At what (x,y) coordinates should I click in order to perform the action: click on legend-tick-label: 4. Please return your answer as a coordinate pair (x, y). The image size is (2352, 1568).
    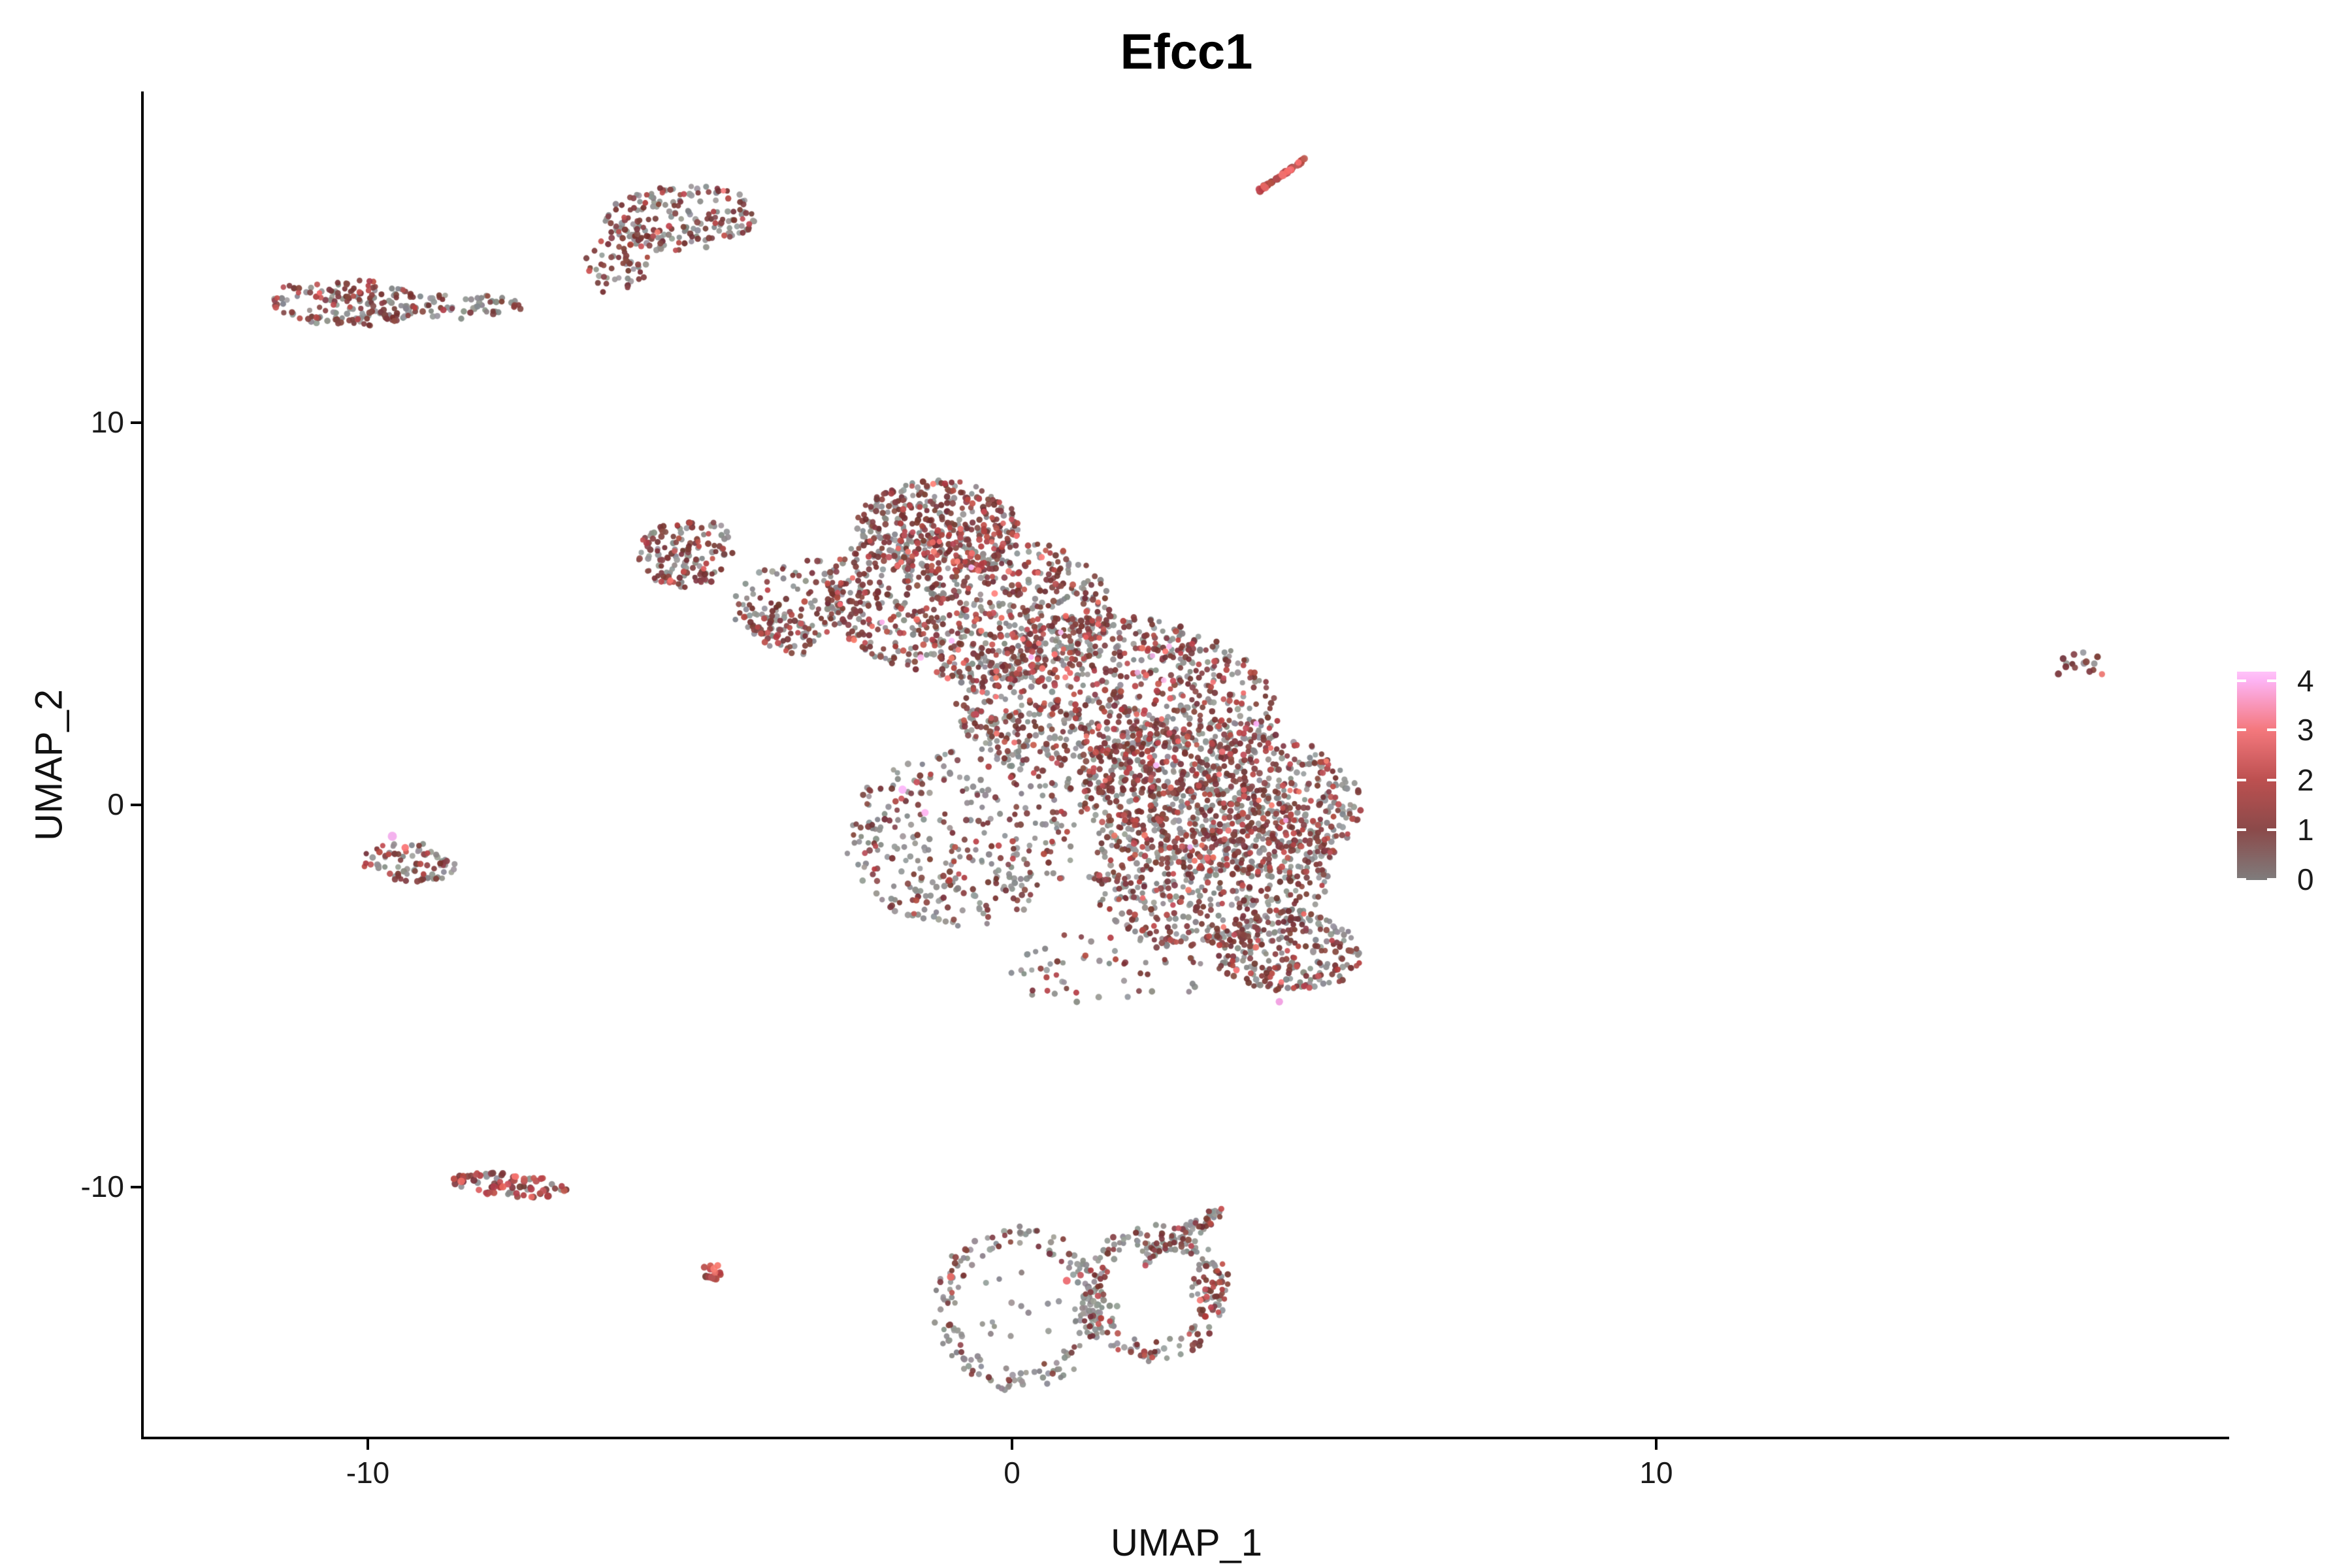
    Looking at the image, I should click on (2305, 681).